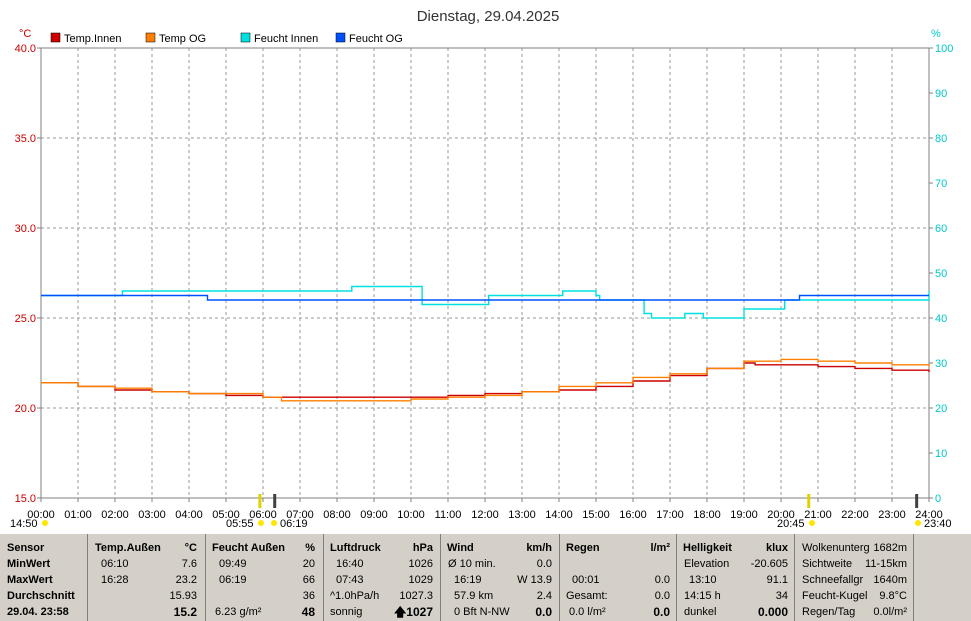 This screenshot has height=621, width=971. Describe the element at coordinates (337, 515) in the screenshot. I see `x-tick-label: 08:00` at that location.